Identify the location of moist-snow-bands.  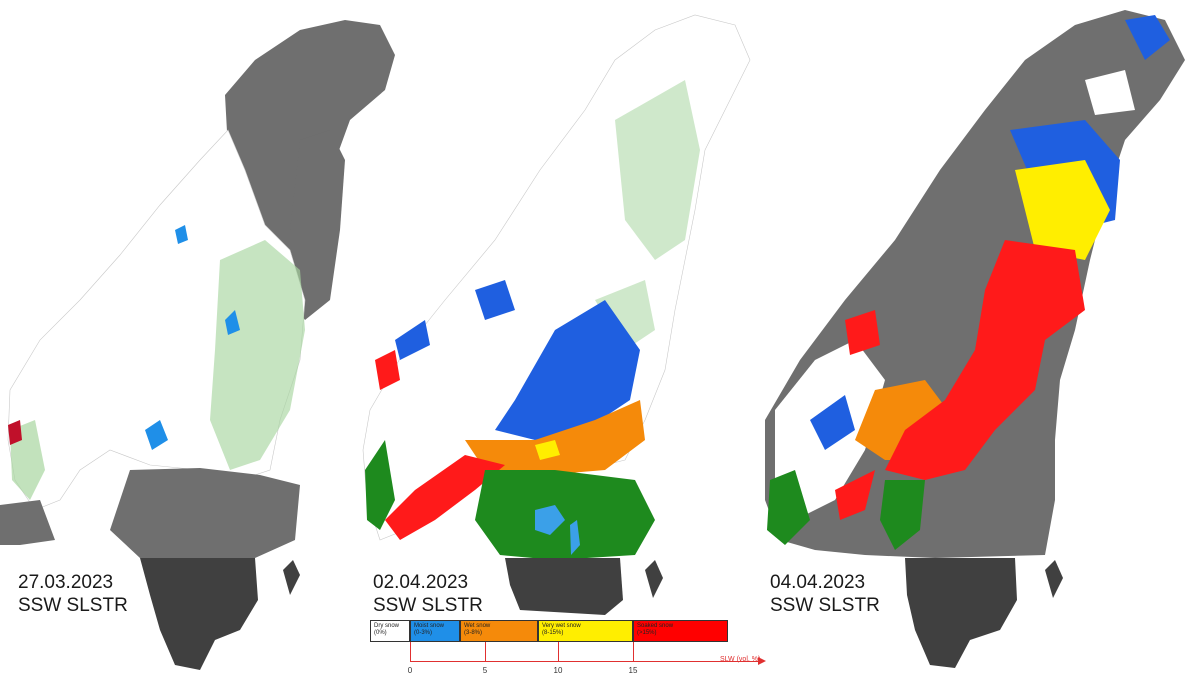
(517, 360).